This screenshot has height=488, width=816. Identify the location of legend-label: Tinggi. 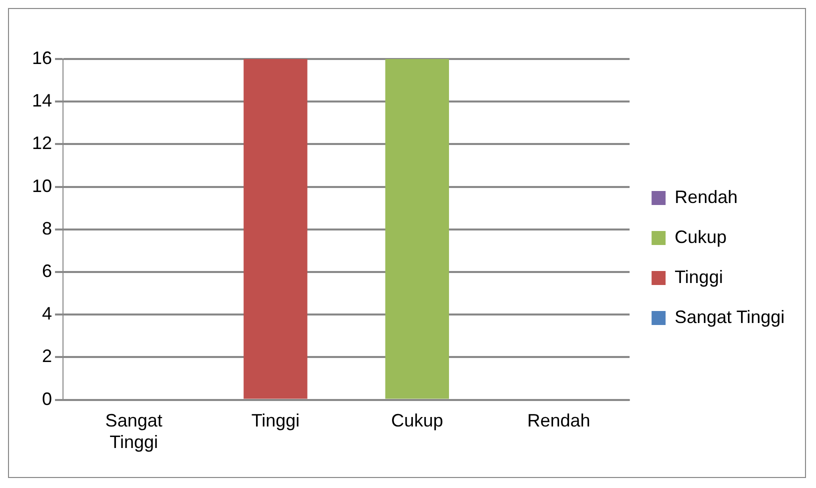
(698, 276).